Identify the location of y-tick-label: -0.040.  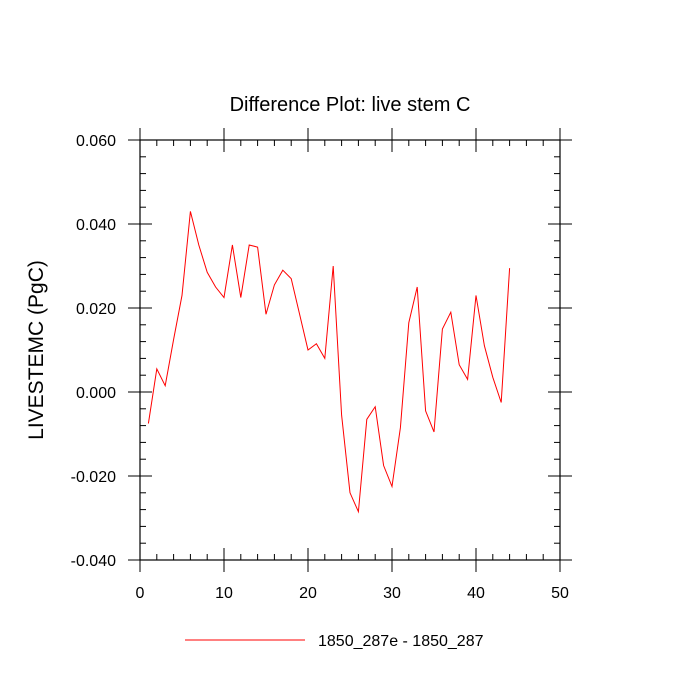
(93, 561).